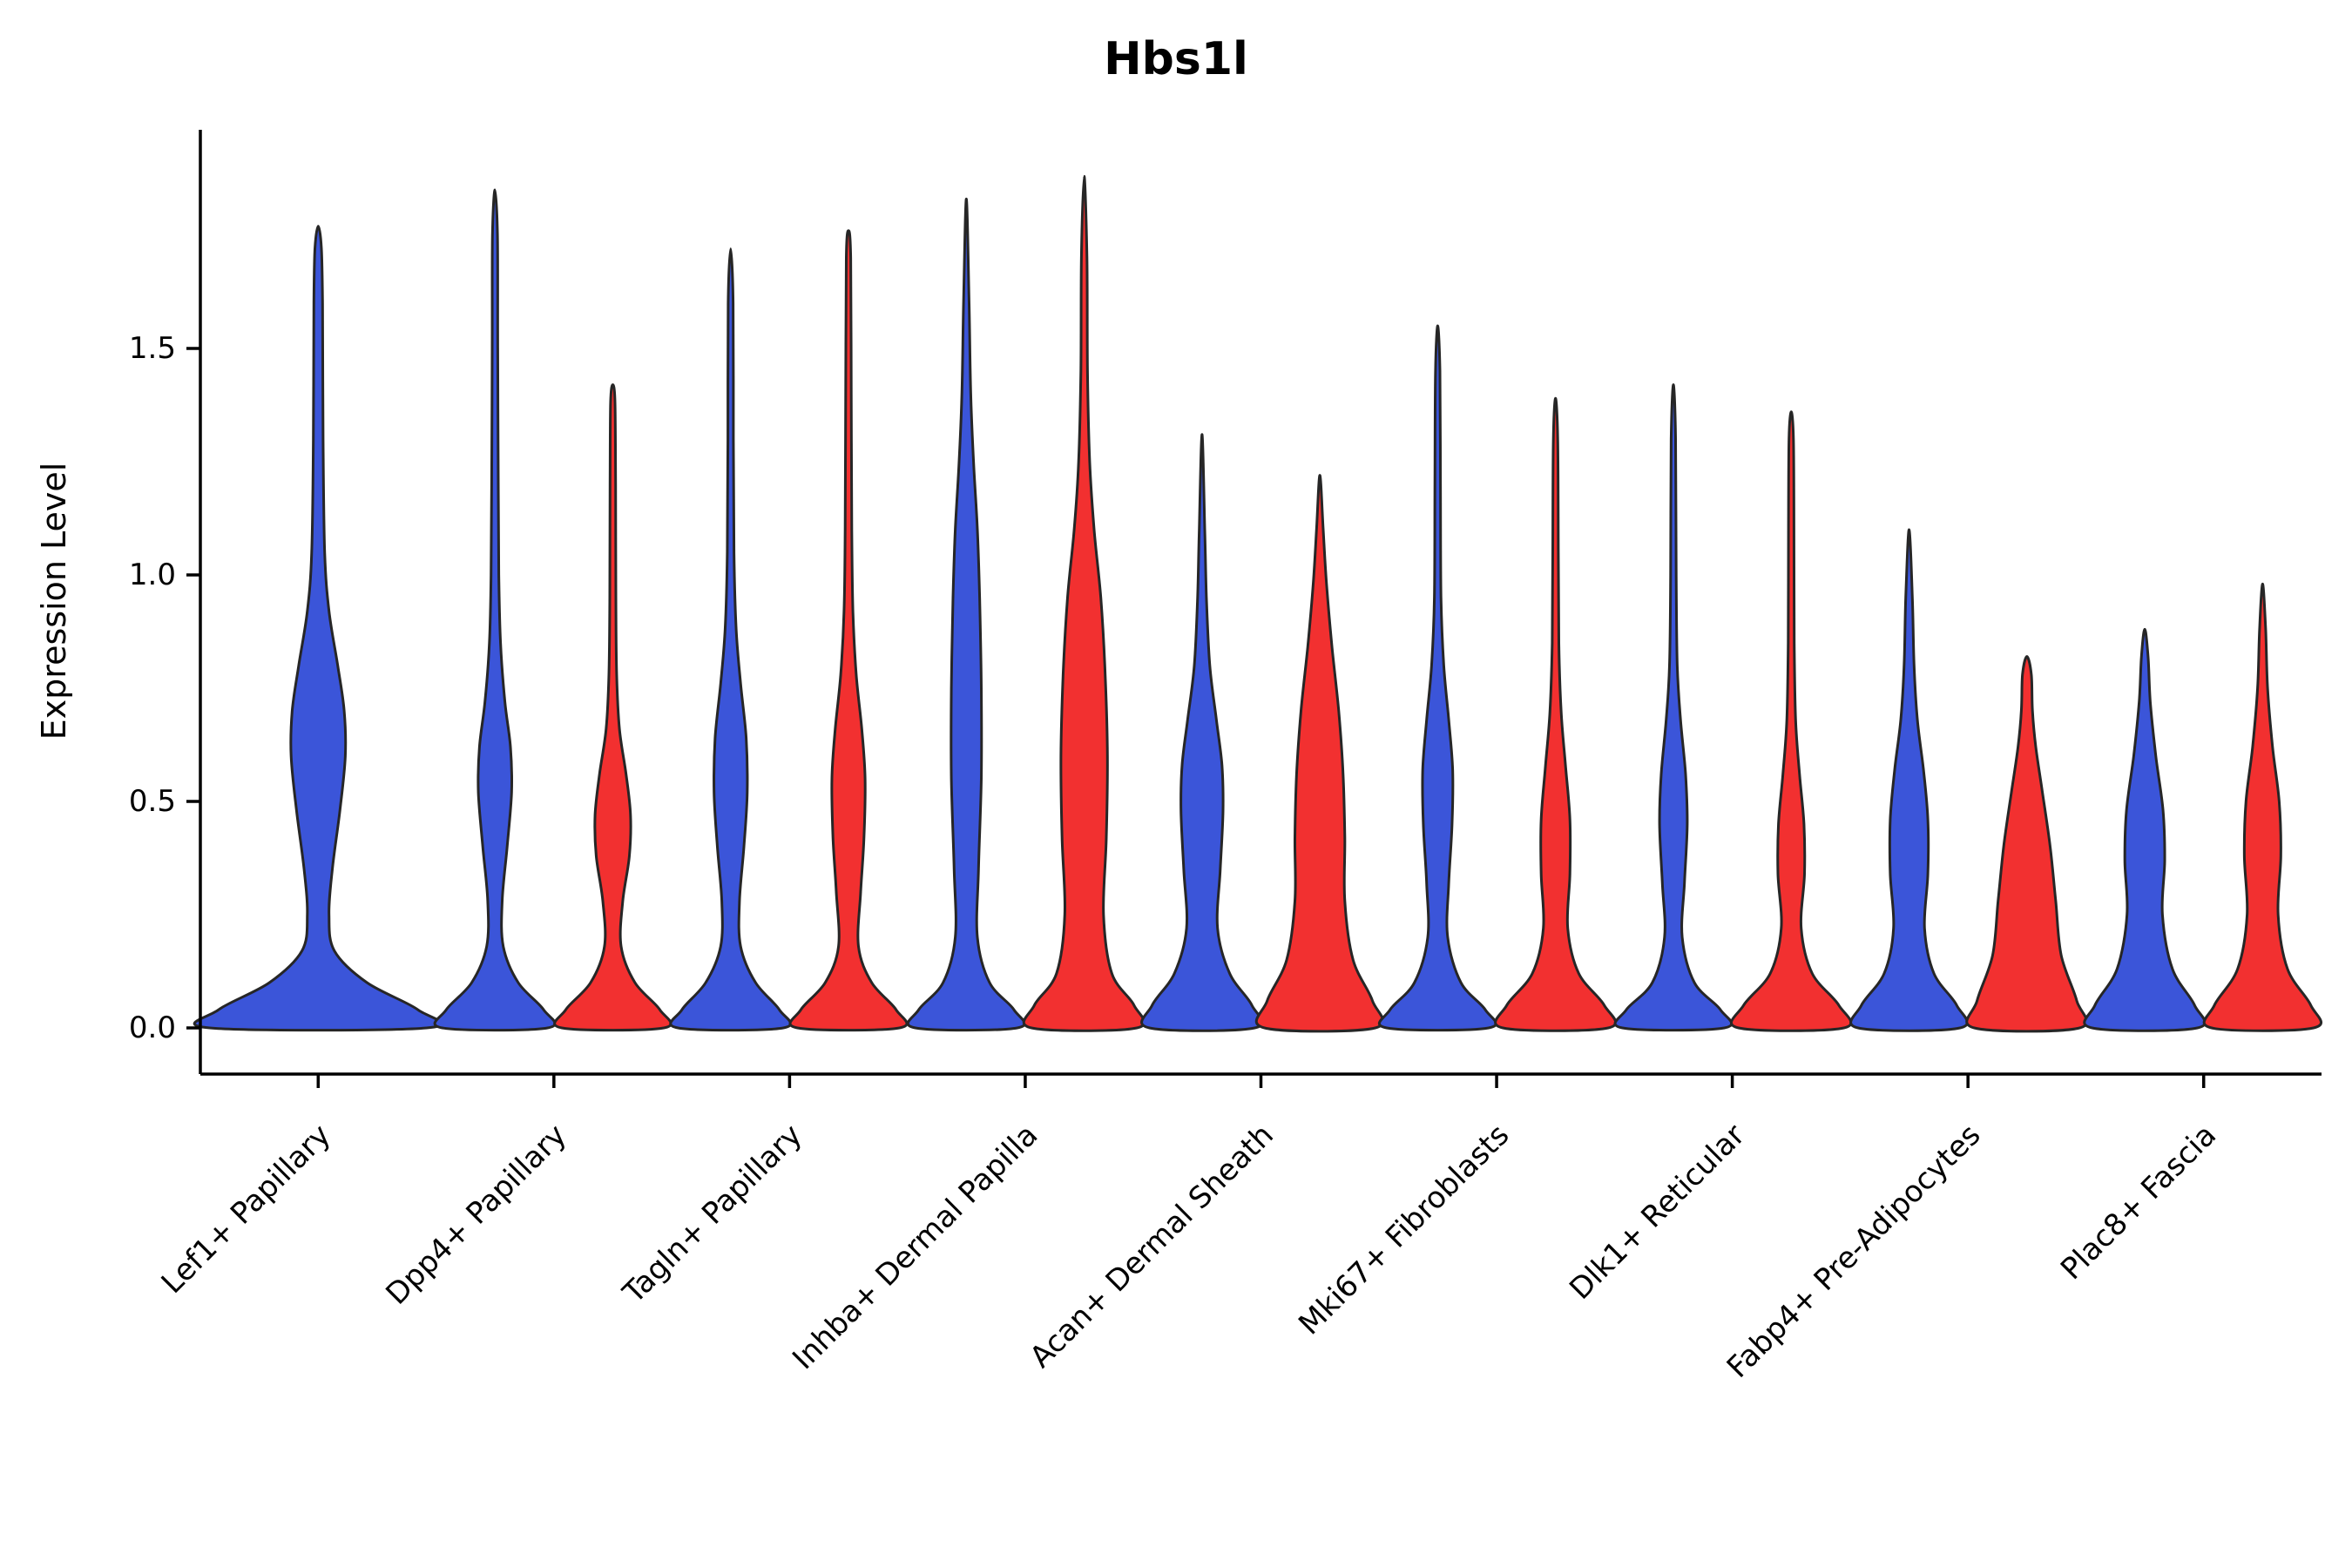 Image resolution: width=2352 pixels, height=1568 pixels. Describe the element at coordinates (1854, 1251) in the screenshot. I see `x-category-label-7: Fabp4+ Pre-Adipocytes` at that location.